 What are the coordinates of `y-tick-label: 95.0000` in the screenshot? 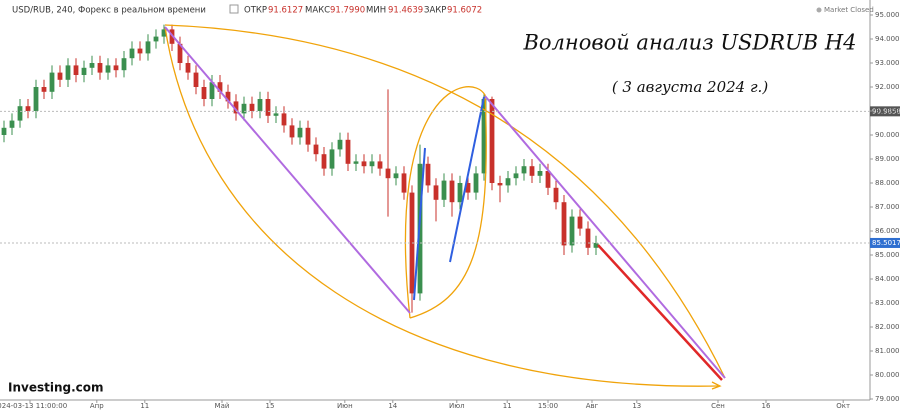 It's located at (887, 15).